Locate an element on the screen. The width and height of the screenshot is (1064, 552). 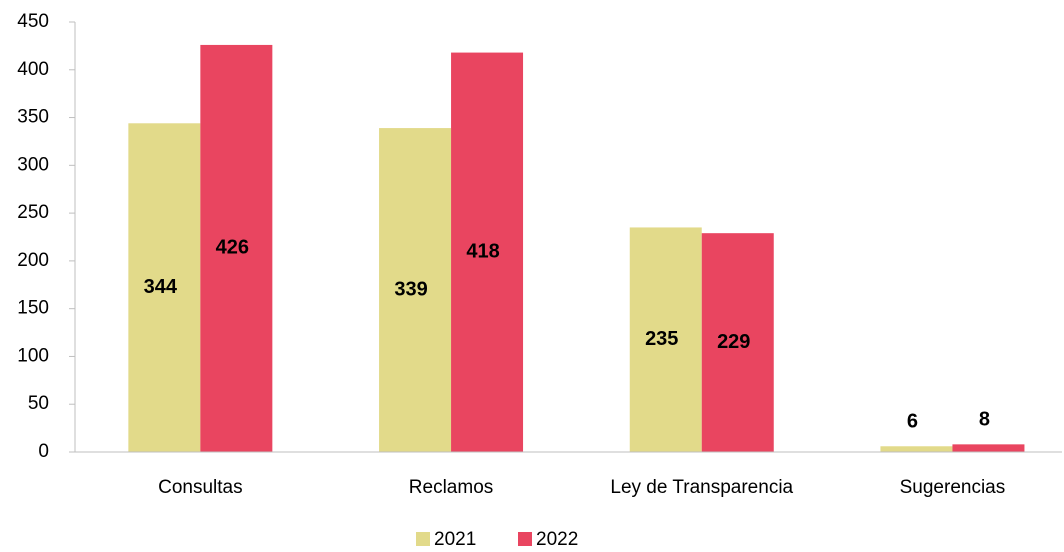
x-tick-label: Reclamos is located at coordinates (451, 487).